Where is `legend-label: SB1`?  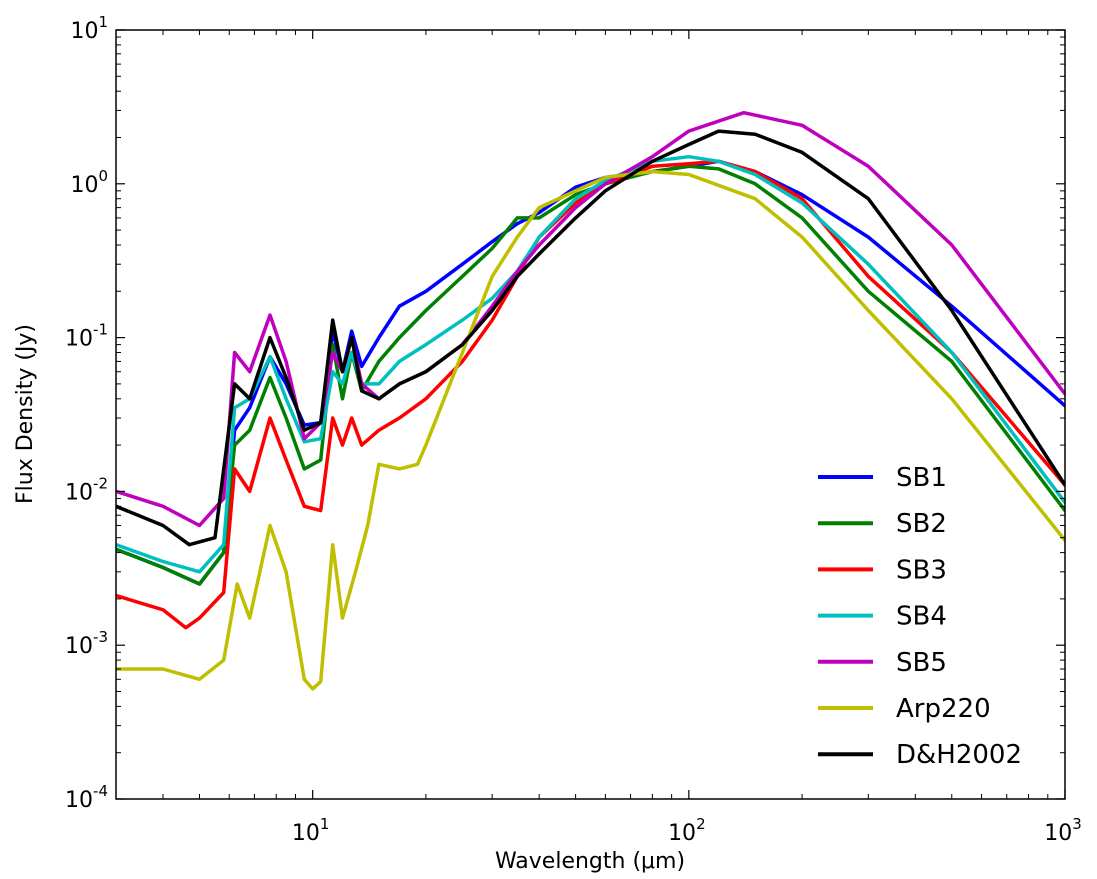 legend-label: SB1 is located at coordinates (921, 478).